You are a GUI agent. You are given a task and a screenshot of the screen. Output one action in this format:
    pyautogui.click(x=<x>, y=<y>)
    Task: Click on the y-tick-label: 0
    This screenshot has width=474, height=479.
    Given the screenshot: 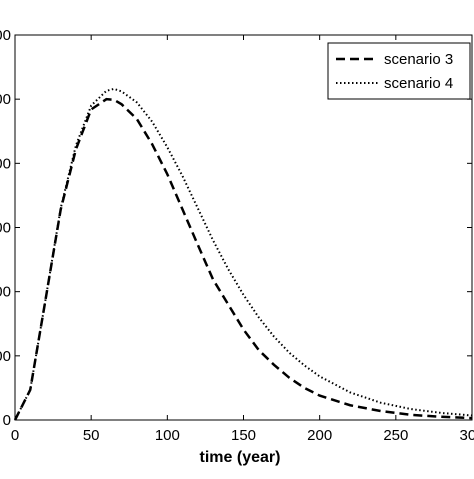 What is the action you would take?
    pyautogui.click(x=7, y=420)
    